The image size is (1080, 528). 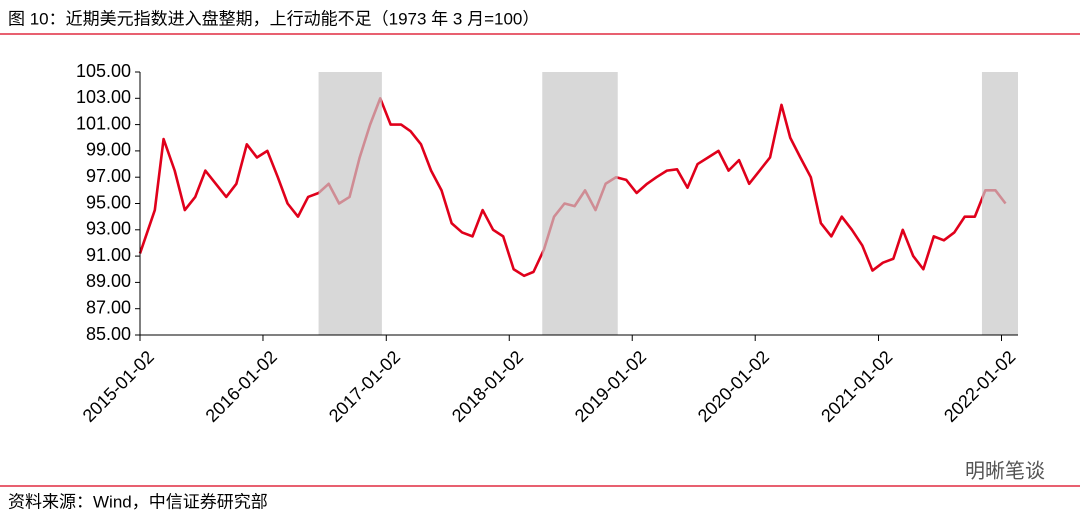 I want to click on y-tick-label: 85.00, so click(x=108, y=334).